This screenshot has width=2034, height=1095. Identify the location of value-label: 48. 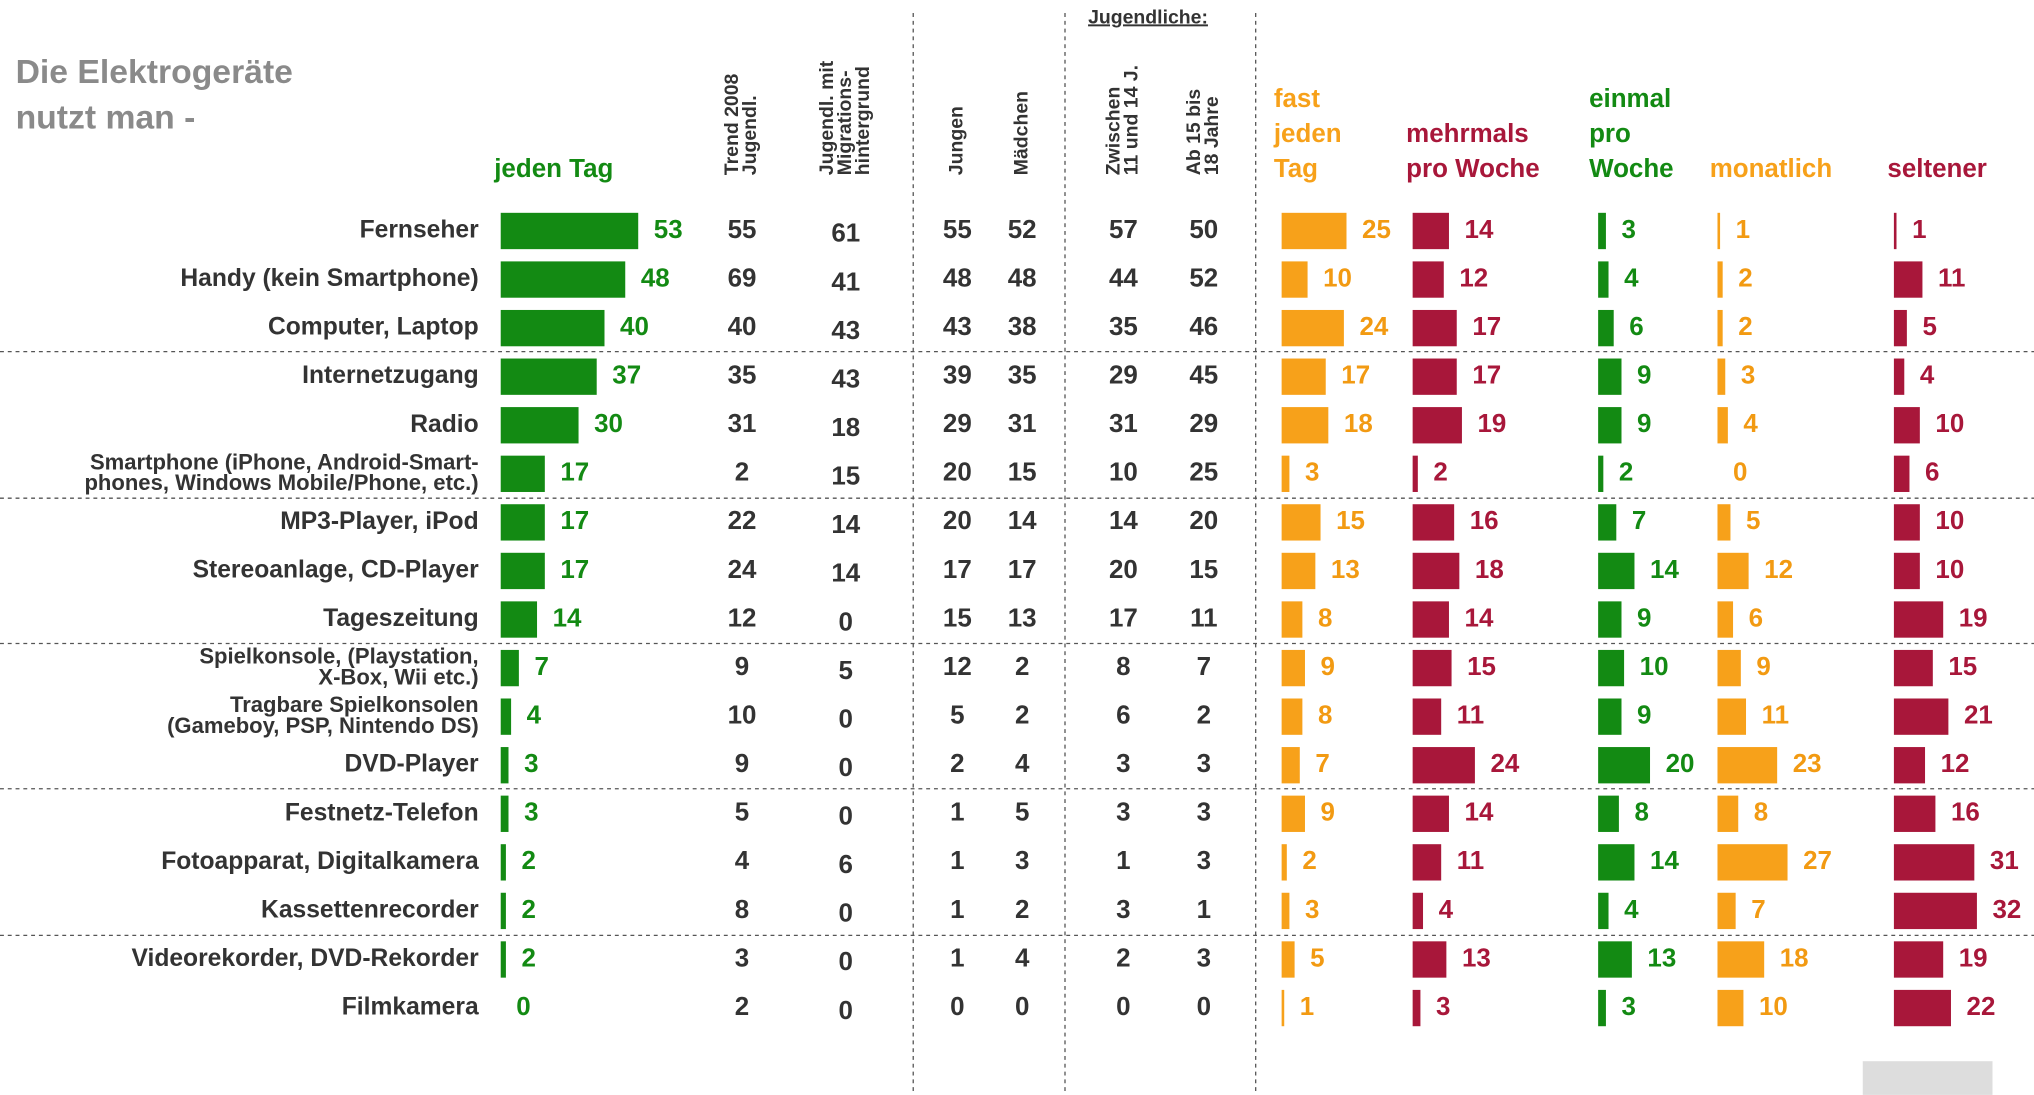
(1022, 278).